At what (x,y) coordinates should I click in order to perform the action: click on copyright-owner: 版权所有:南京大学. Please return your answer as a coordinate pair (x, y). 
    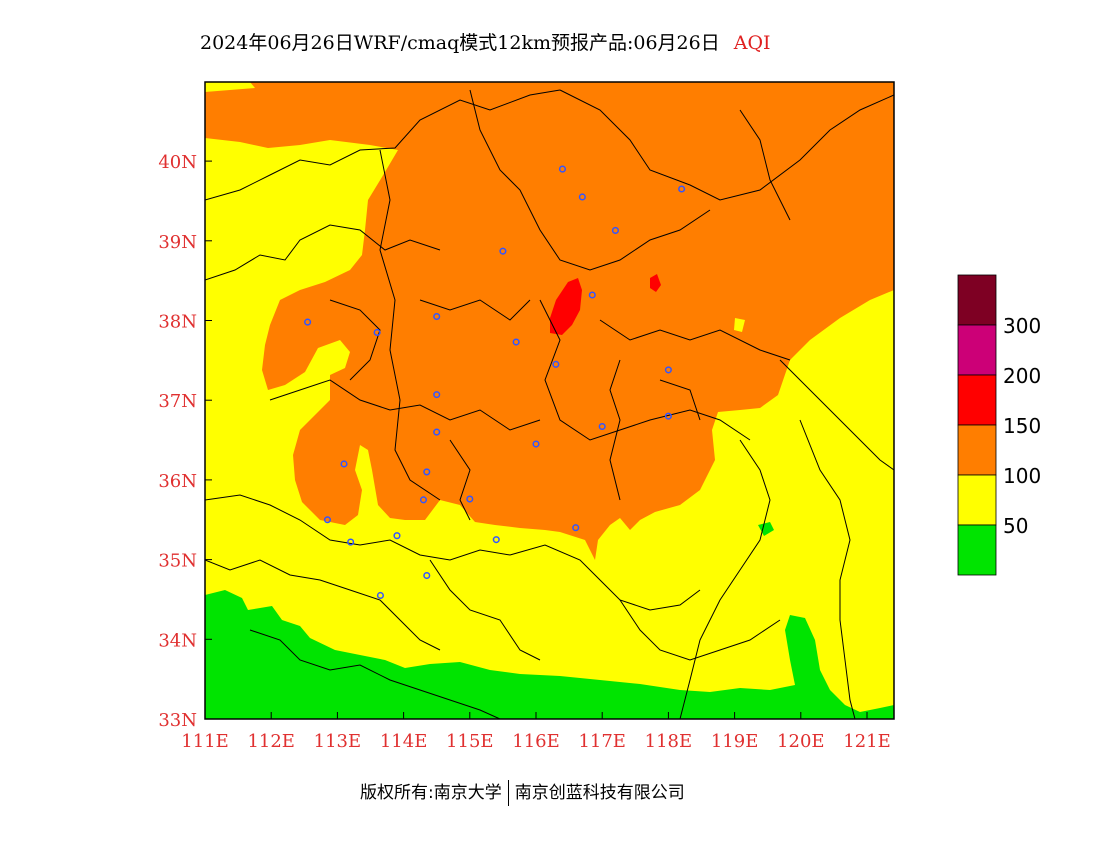
    Looking at the image, I should click on (431, 793).